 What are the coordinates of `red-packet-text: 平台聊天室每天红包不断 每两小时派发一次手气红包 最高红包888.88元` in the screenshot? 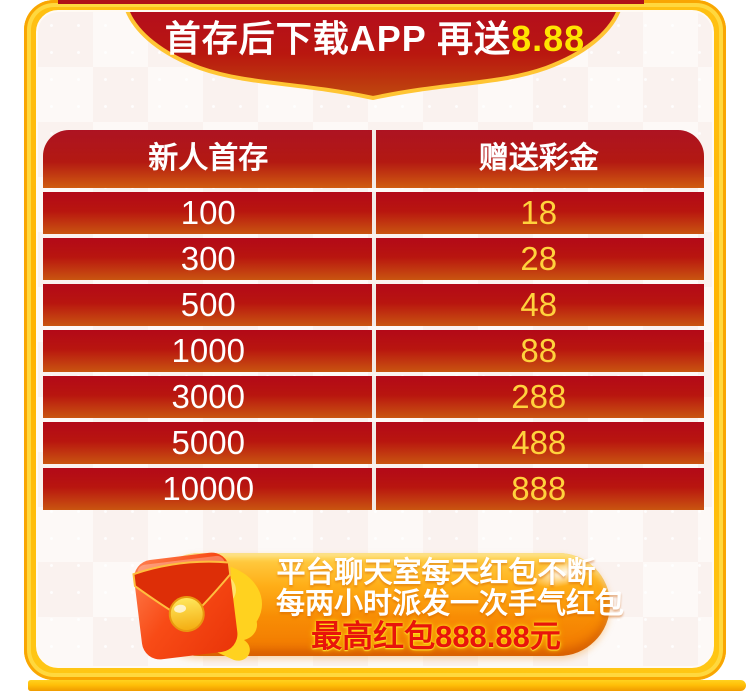 It's located at (450, 605).